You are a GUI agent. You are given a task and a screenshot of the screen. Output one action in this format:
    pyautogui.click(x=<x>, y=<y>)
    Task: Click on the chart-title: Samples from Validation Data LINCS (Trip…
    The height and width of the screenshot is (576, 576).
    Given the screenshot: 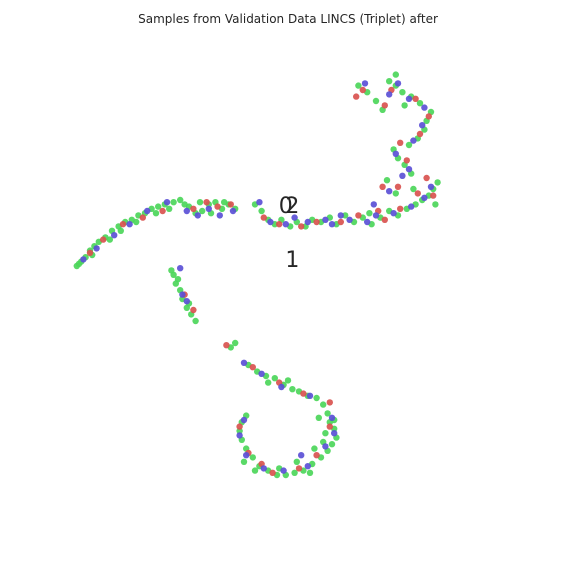 What is the action you would take?
    pyautogui.click(x=288, y=19)
    